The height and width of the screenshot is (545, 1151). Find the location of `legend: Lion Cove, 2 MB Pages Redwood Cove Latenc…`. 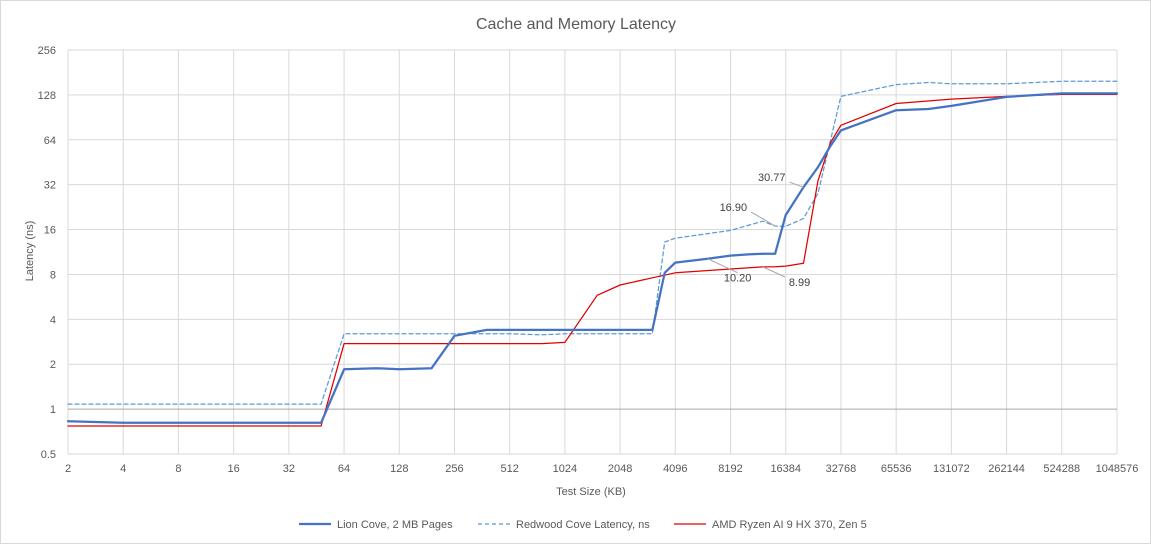

legend: Lion Cove, 2 MB Pages Redwood Cove Latenc… is located at coordinates (583, 525).